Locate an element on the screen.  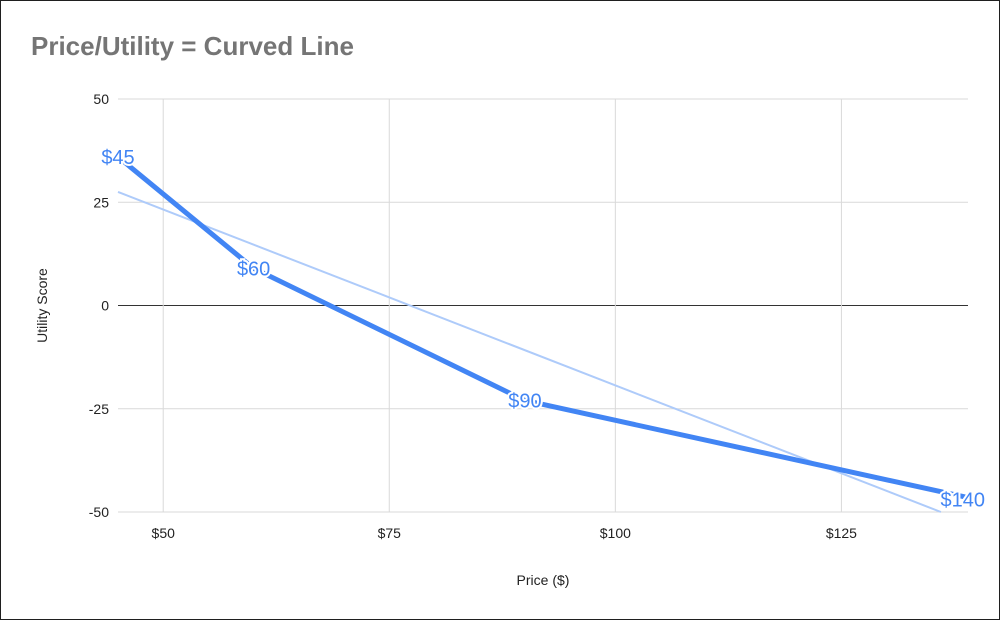
x-tick-label: $100 is located at coordinates (615, 533).